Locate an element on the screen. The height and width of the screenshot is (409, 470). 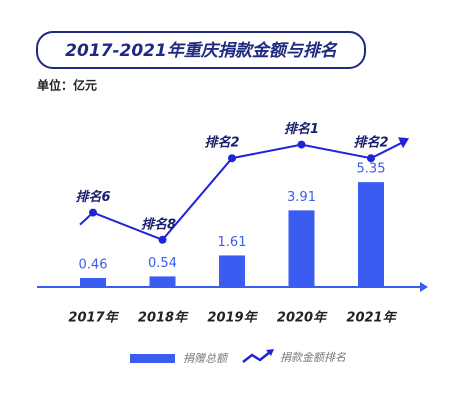
legend-line is located at coordinates (256, 357).